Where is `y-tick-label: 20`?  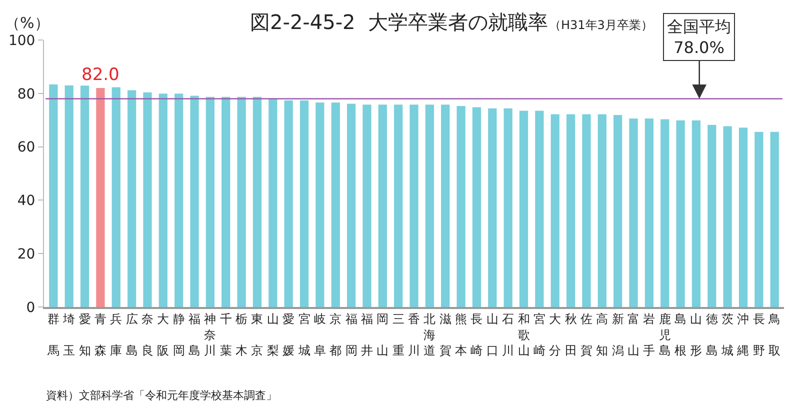 y-tick-label: 20 is located at coordinates (26, 254).